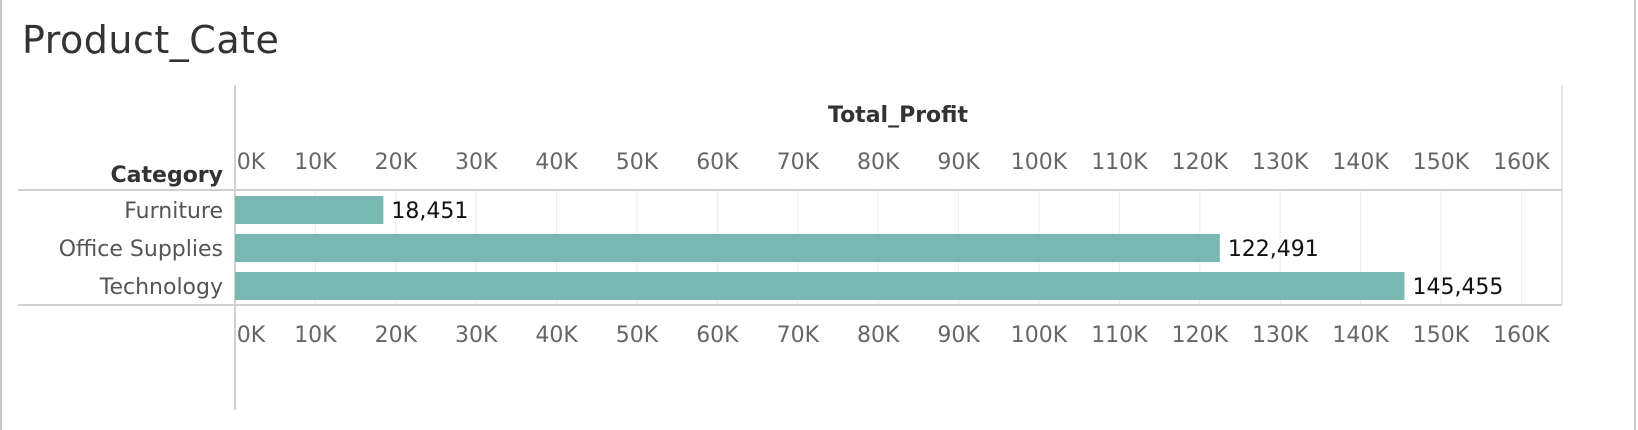 This screenshot has width=1638, height=430. I want to click on x-tick-label-top: 0K, so click(251, 162).